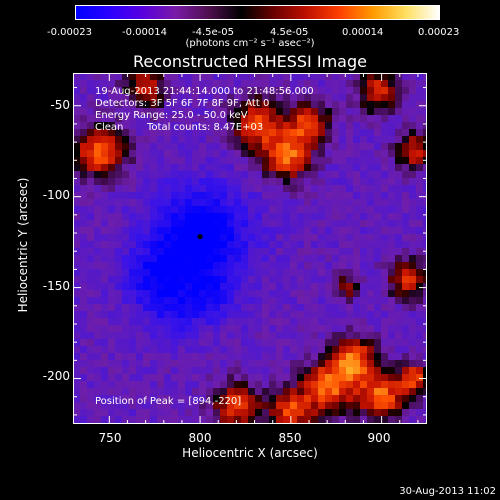 The image size is (500, 500). What do you see at coordinates (250, 453) in the screenshot?
I see `x-axis-label: Heliocentric X (arcsec)` at bounding box center [250, 453].